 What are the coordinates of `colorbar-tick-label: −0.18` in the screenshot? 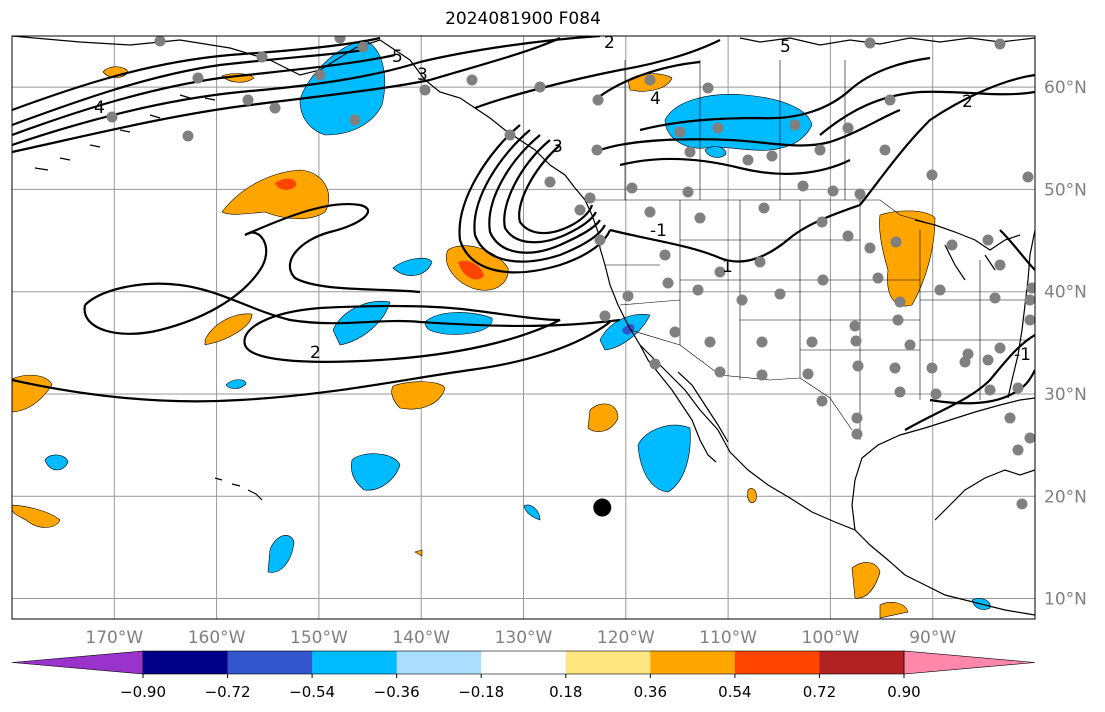 It's located at (481, 692).